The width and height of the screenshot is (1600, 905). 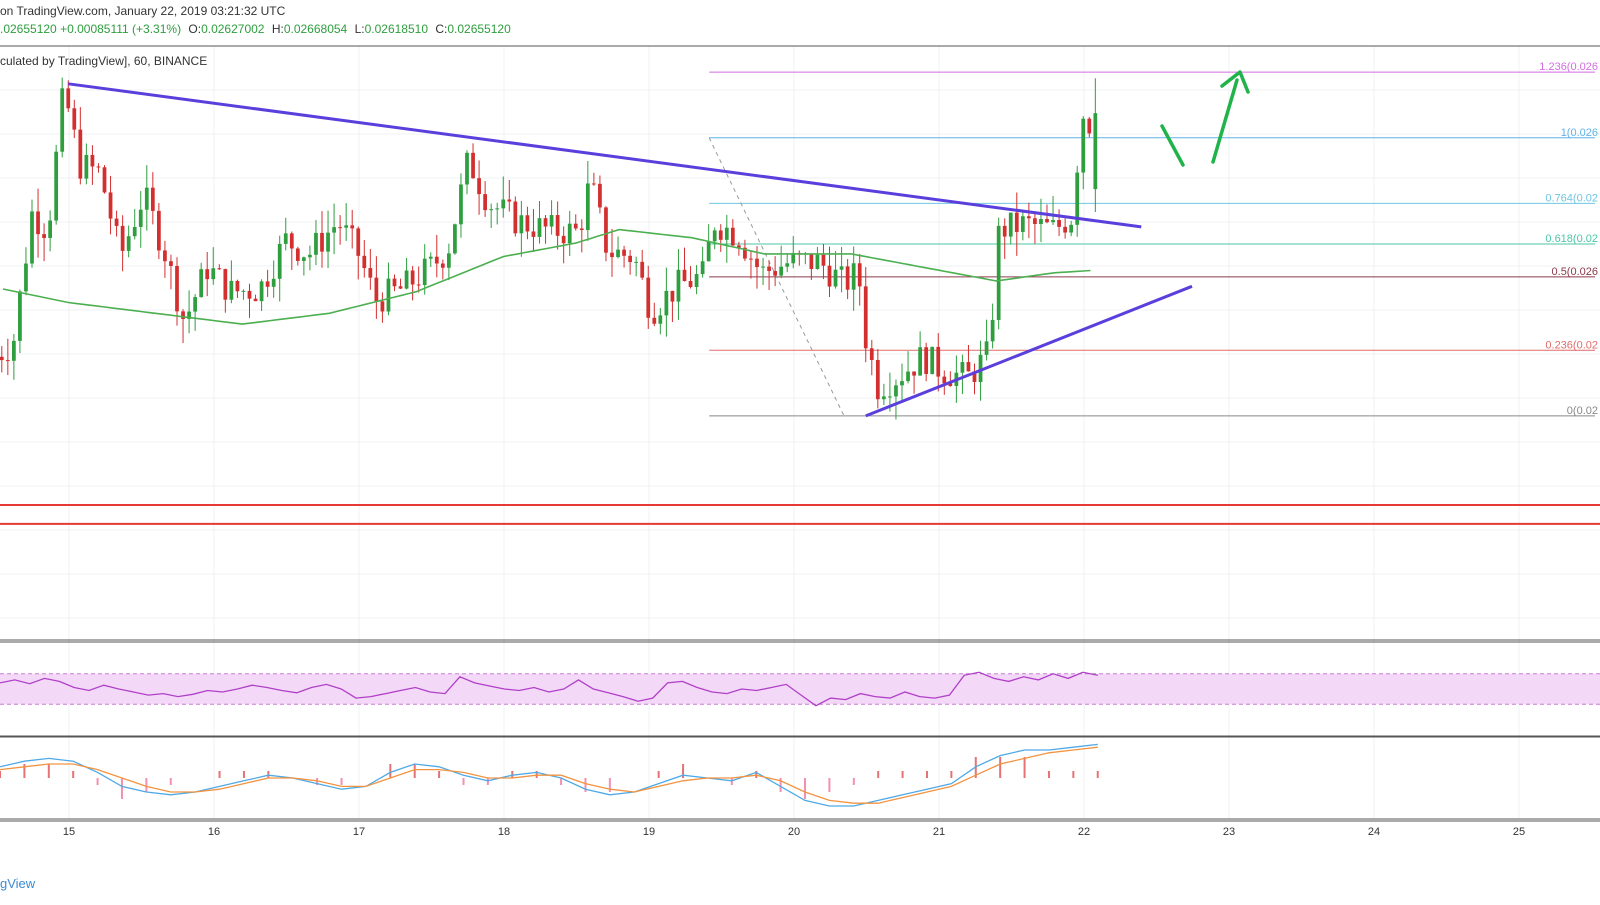 What do you see at coordinates (1571, 239) in the screenshot?
I see `fib-level-label: 0.618(0.02` at bounding box center [1571, 239].